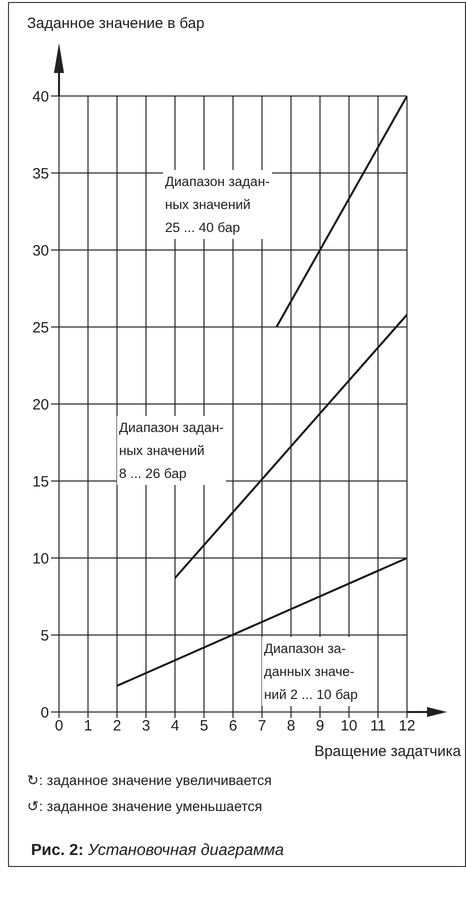 This screenshot has width=466, height=911. Describe the element at coordinates (407, 726) in the screenshot. I see `x-tick-label: 12` at that location.